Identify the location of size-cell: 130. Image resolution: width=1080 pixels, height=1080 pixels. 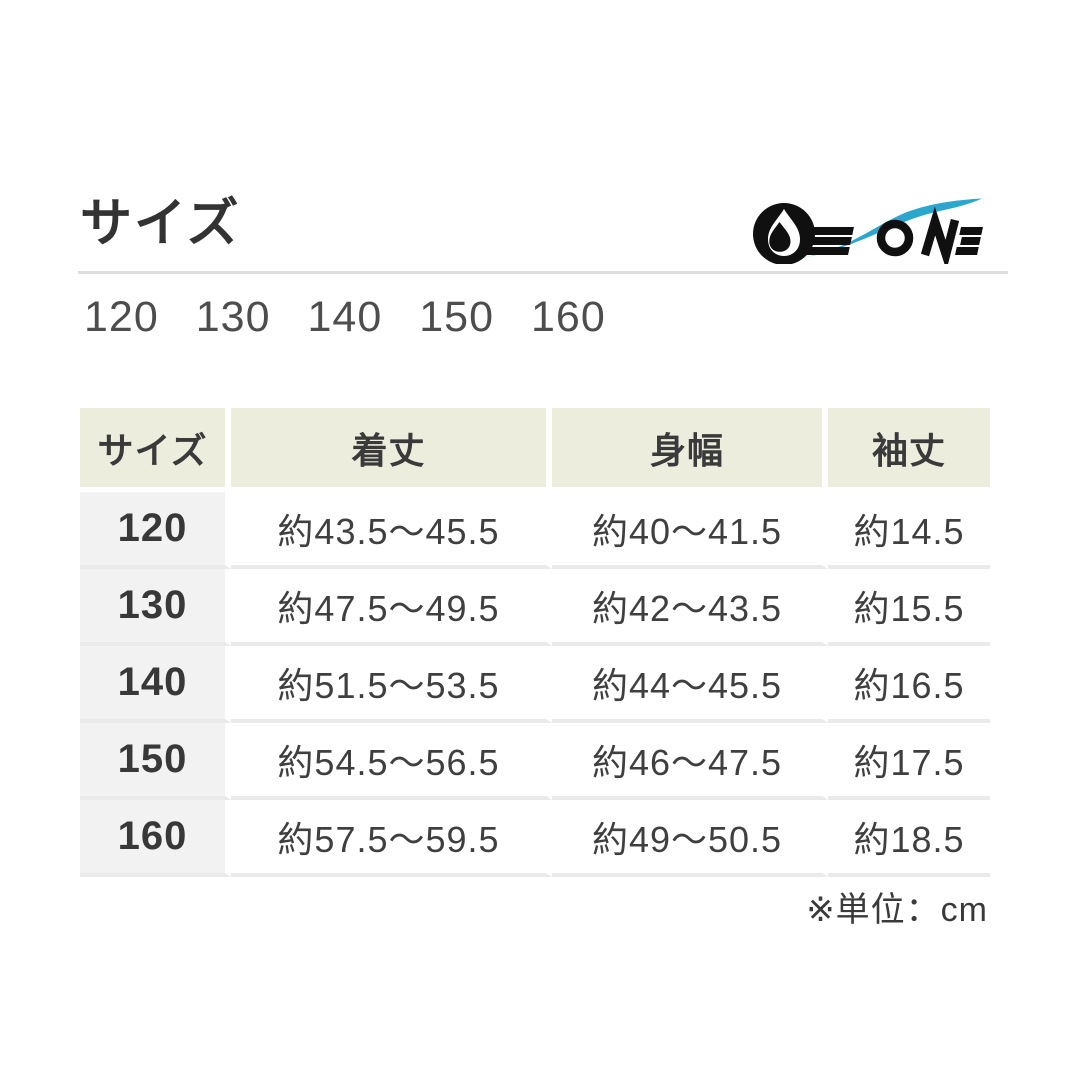
(155, 607).